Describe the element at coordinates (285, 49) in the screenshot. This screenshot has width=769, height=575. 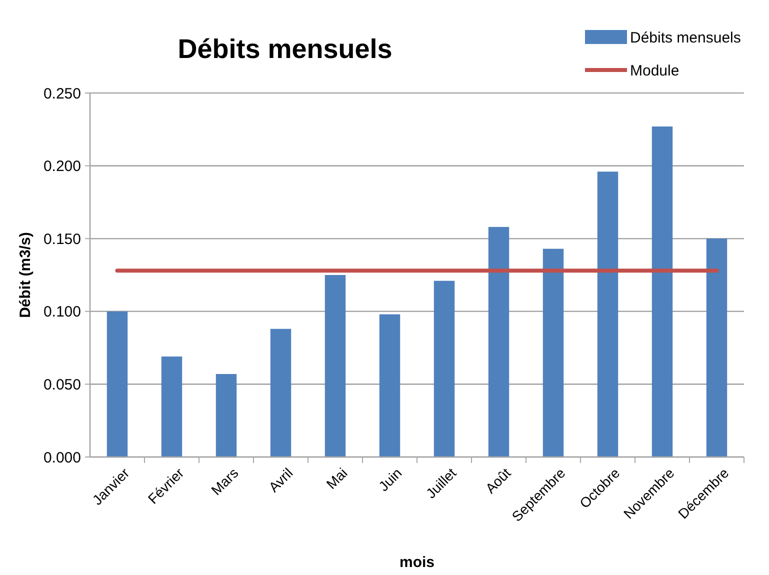
I see `chart-title: Débits mensuels` at that location.